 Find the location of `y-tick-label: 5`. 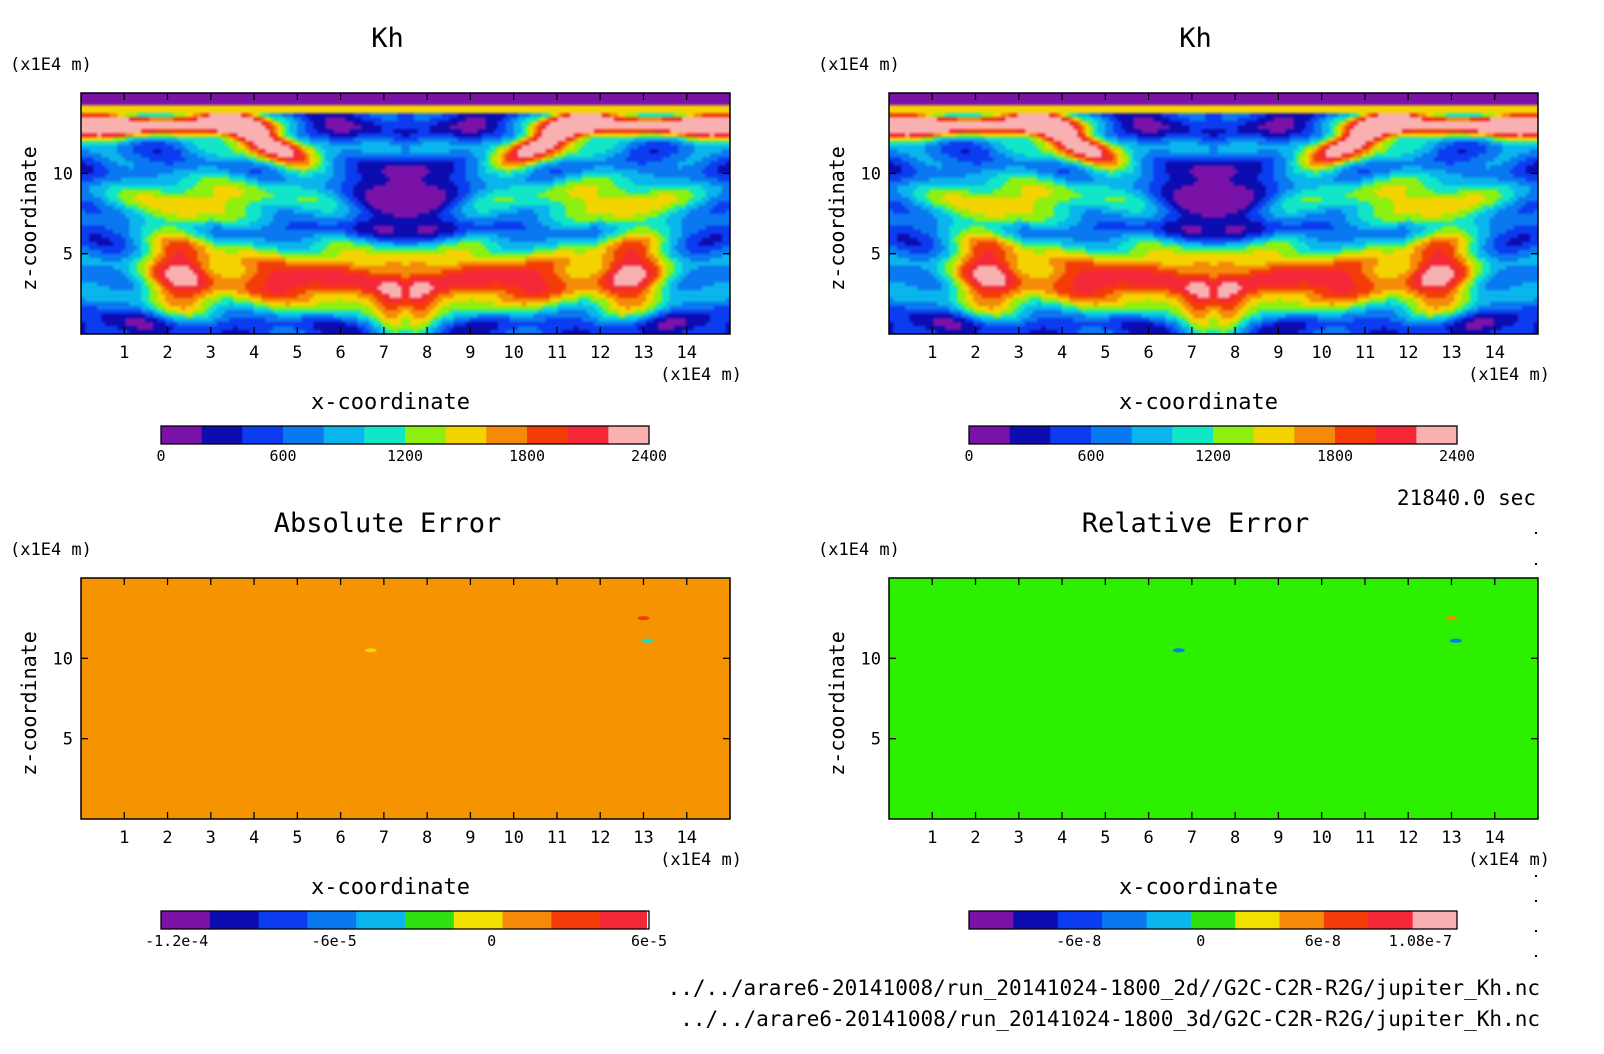

y-tick-label: 5 is located at coordinates (68, 740).